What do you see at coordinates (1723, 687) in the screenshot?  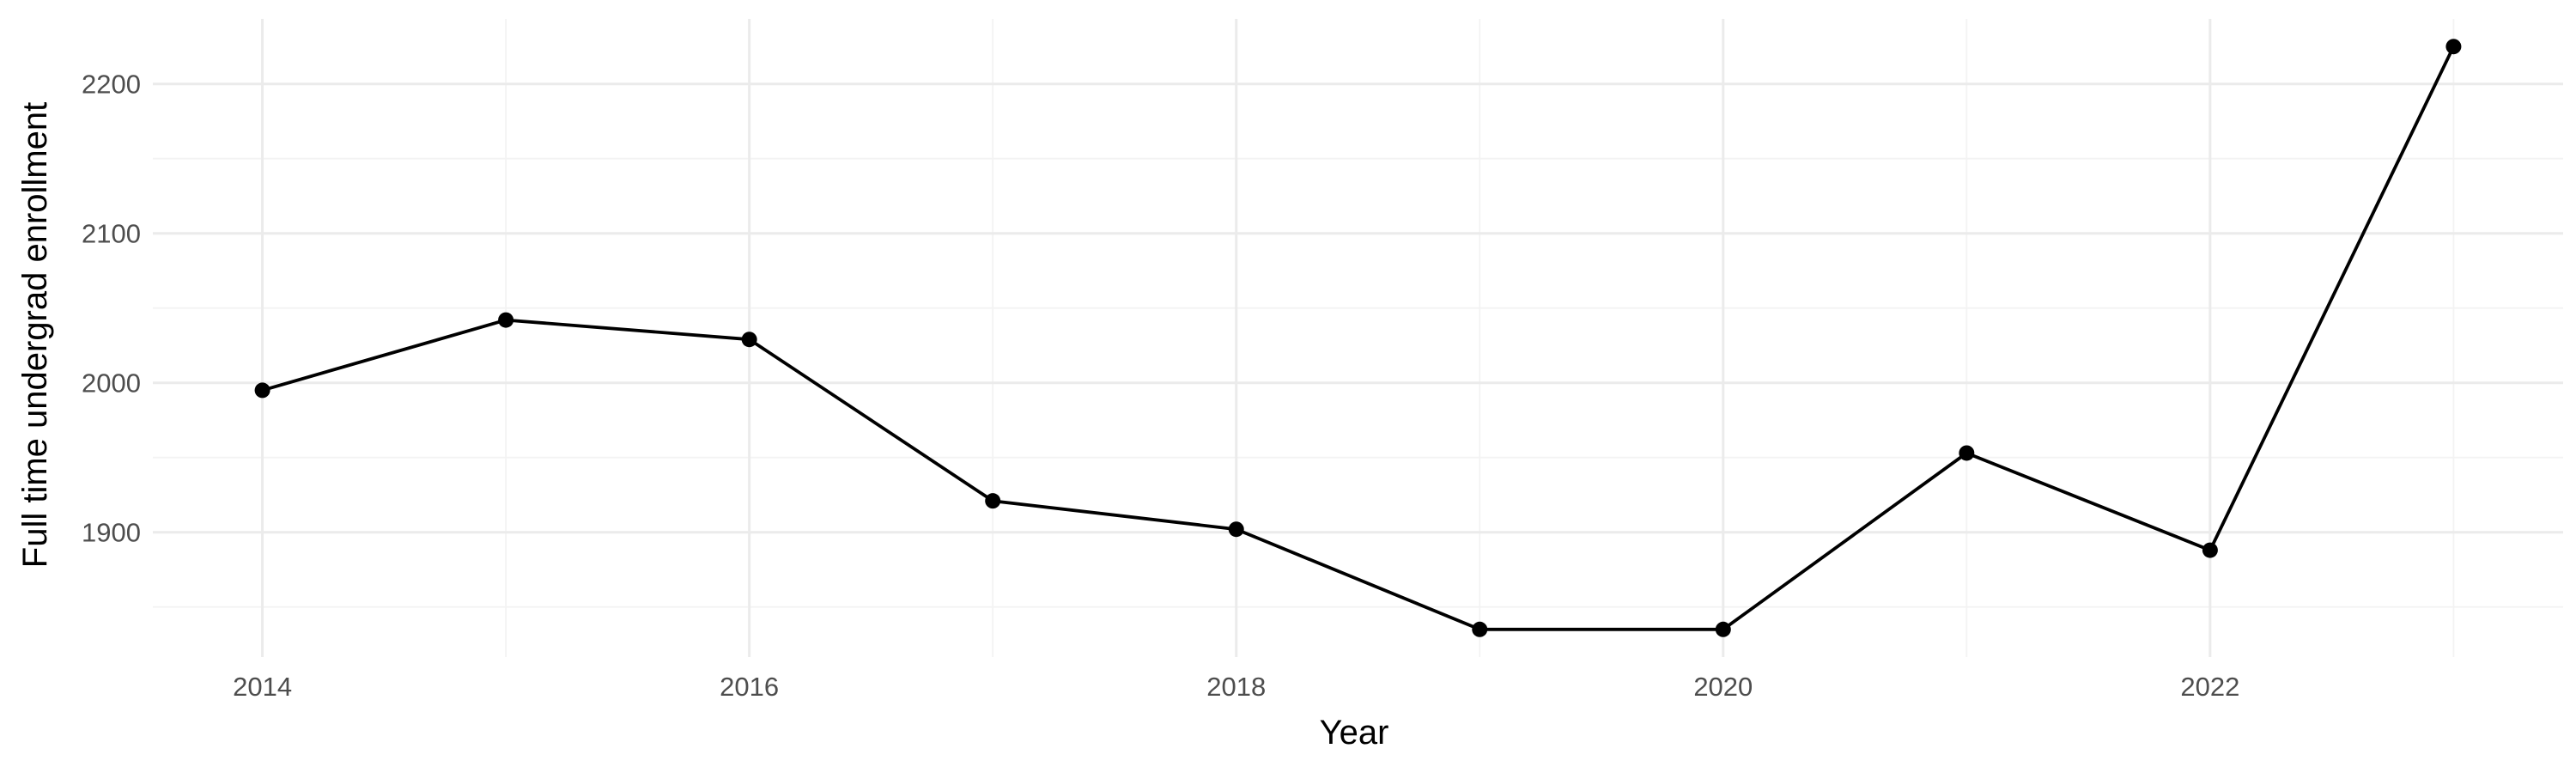 I see `x-tick-label: 2020` at bounding box center [1723, 687].